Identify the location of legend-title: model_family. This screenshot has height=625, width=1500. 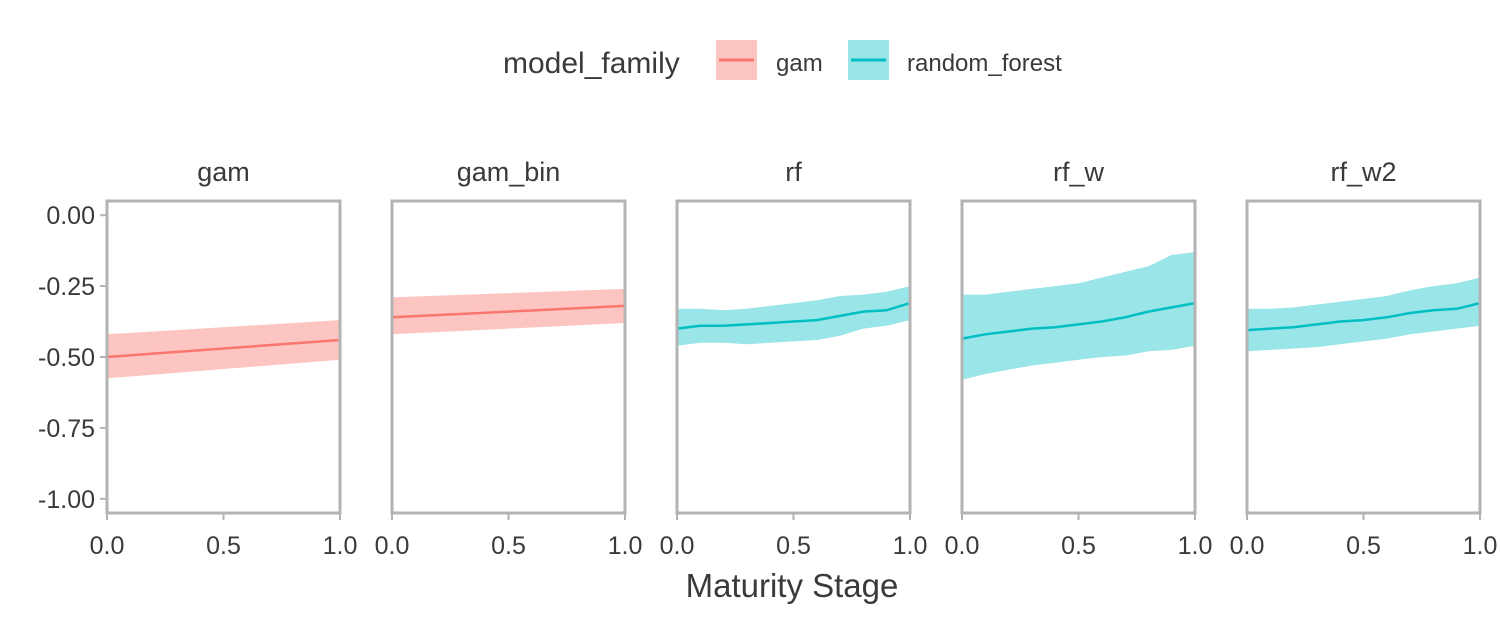
(591, 63).